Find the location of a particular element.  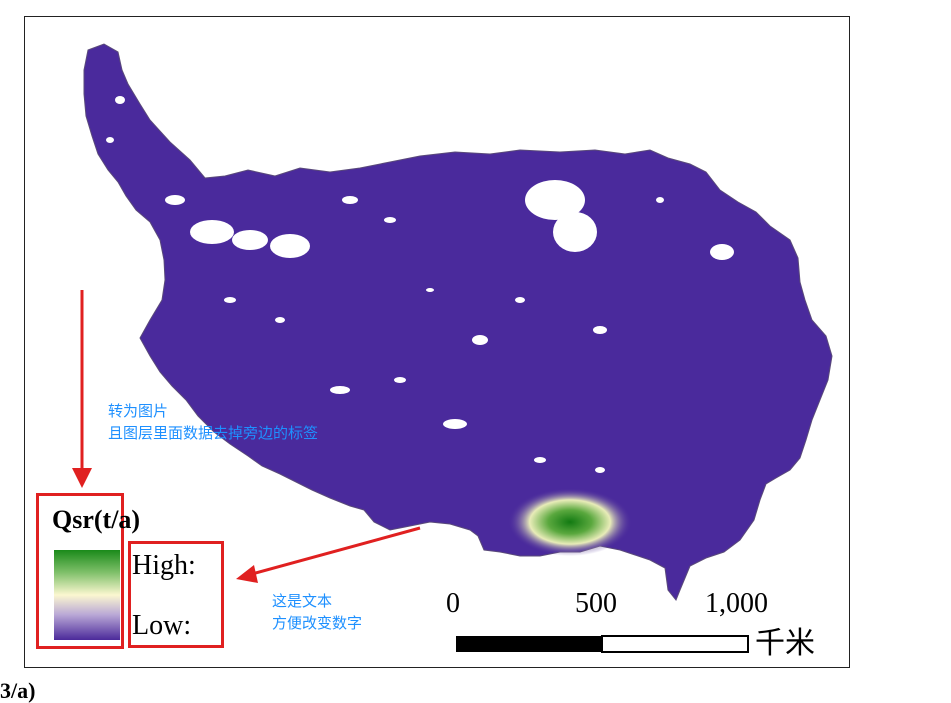

scale-bar-white-segment is located at coordinates (675, 644).